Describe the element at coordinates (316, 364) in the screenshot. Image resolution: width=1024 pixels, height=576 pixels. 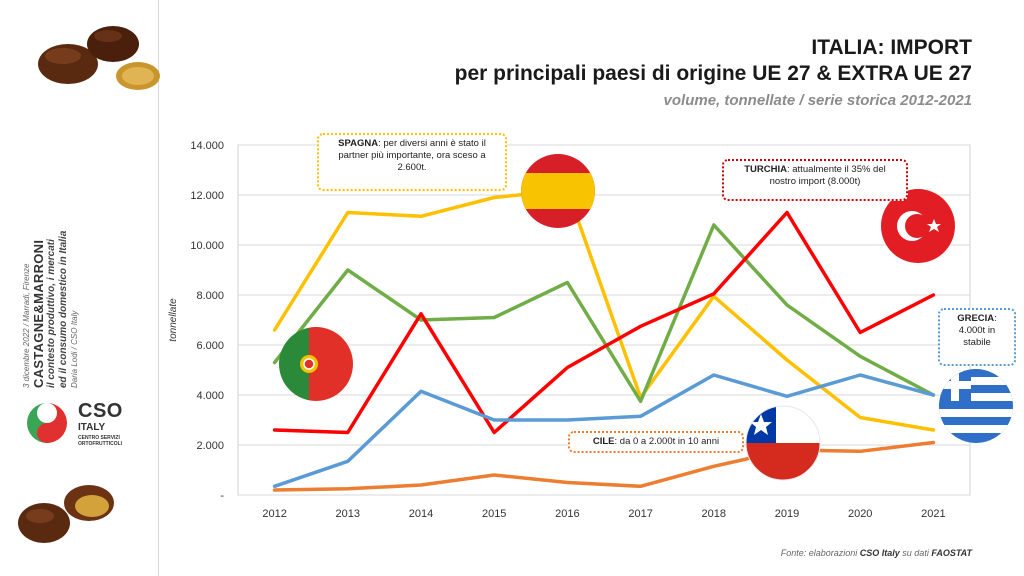
I see `portugal-flag` at that location.